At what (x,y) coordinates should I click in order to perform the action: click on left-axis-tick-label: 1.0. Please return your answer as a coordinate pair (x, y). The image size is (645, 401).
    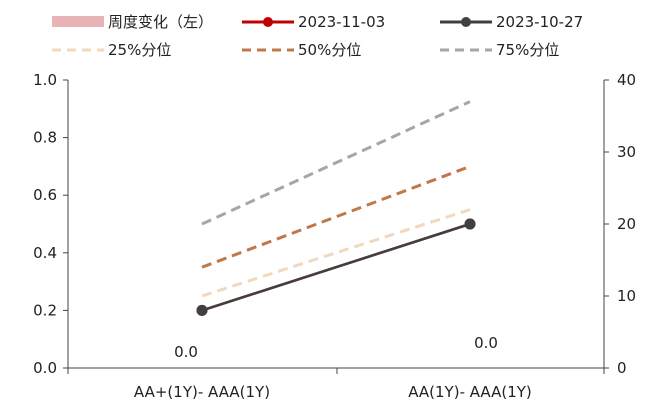
    Looking at the image, I should click on (45, 80).